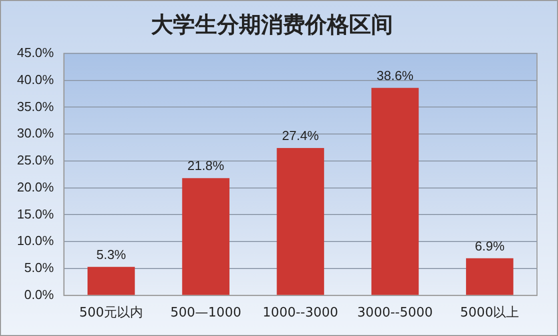 This screenshot has width=558, height=336. I want to click on y-tick-label: 25.0%, so click(35, 160).